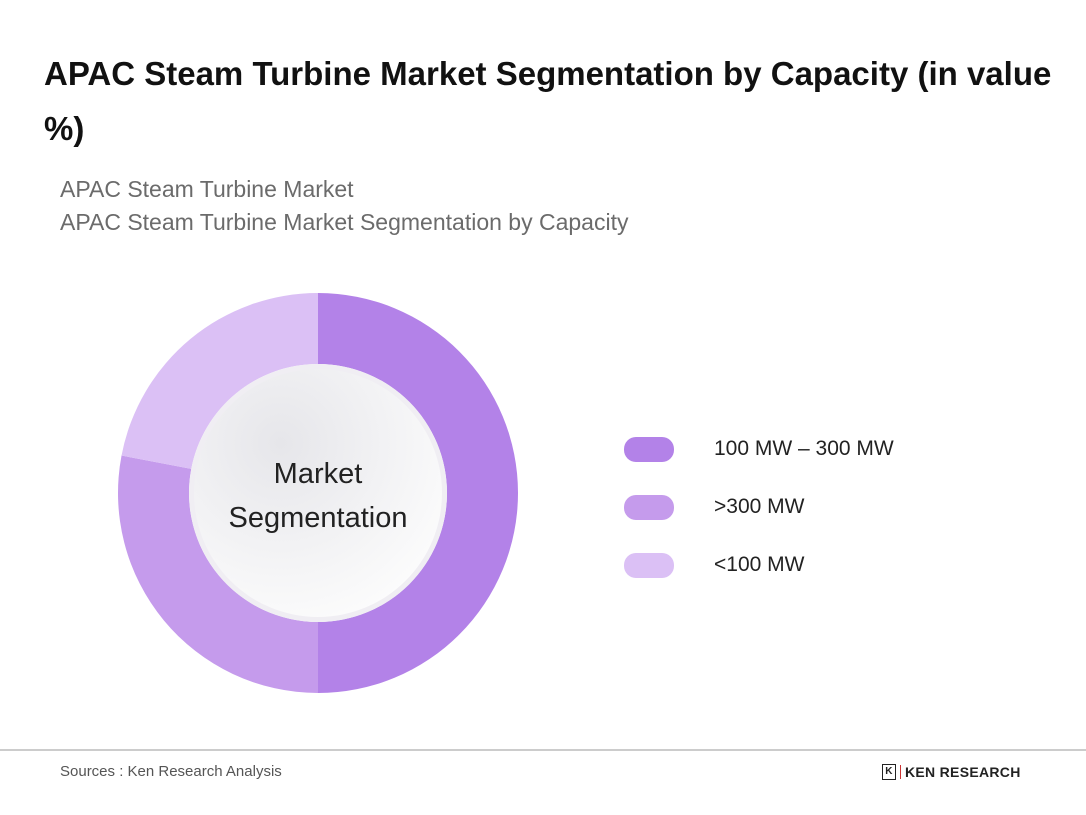  Describe the element at coordinates (318, 496) in the screenshot. I see `center-label: Market Segmentation` at that location.